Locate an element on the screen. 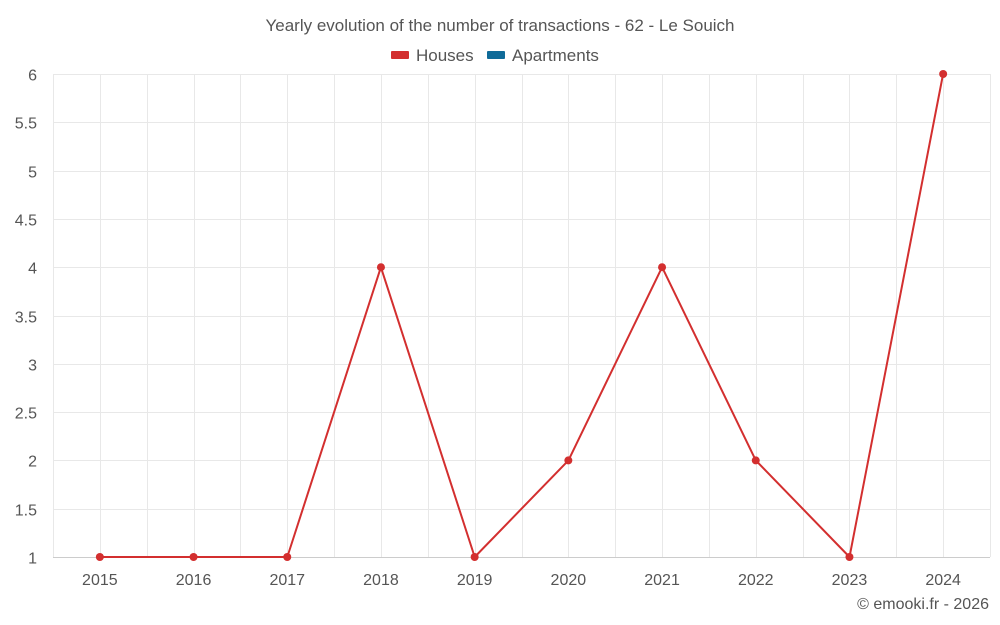  data-point-houses-2018 is located at coordinates (380, 267).